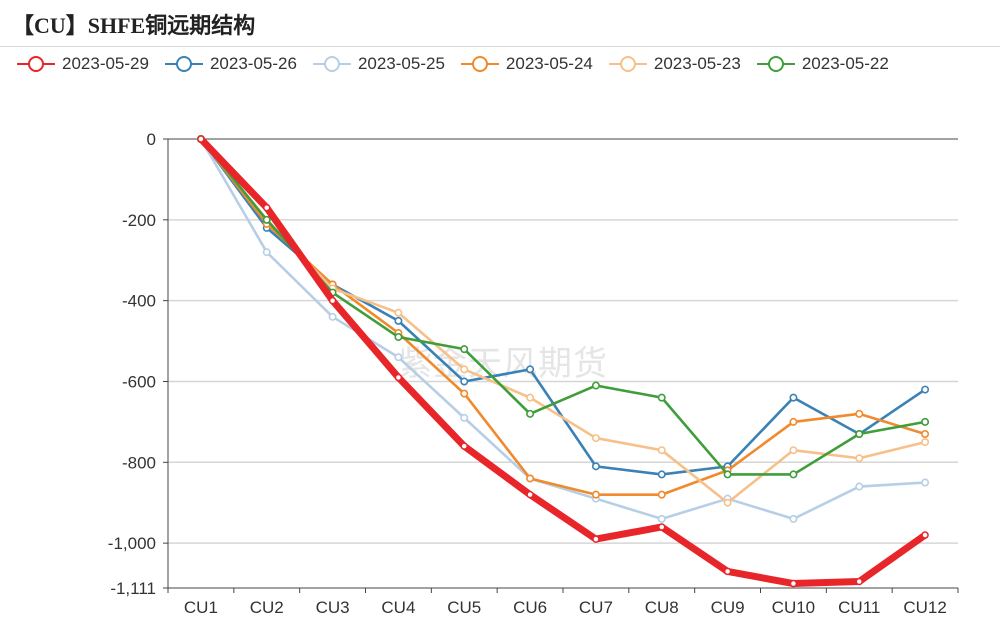 This screenshot has height=629, width=1004. I want to click on x-tick-label: CU4, so click(398, 607).